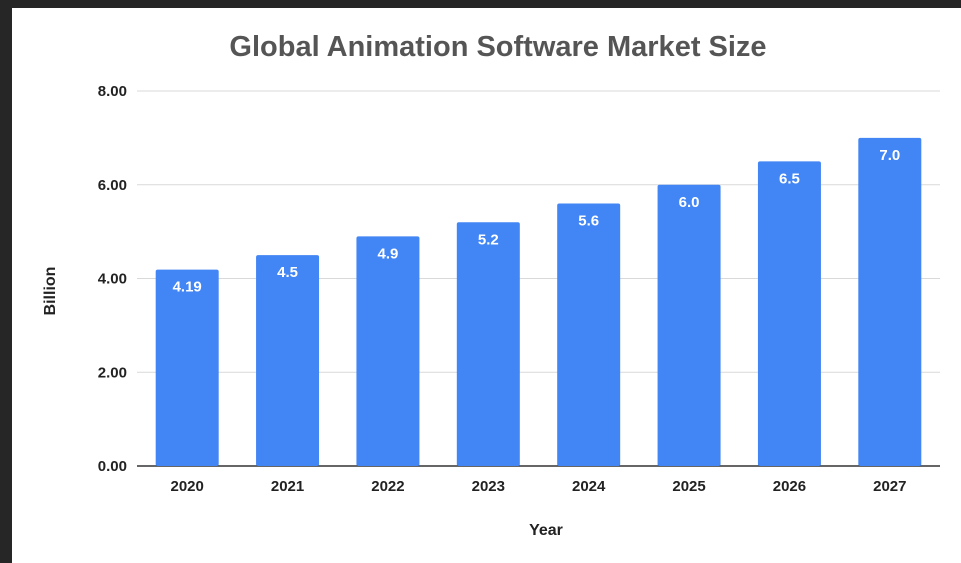 This screenshot has height=563, width=961. I want to click on bar-2025, so click(689, 325).